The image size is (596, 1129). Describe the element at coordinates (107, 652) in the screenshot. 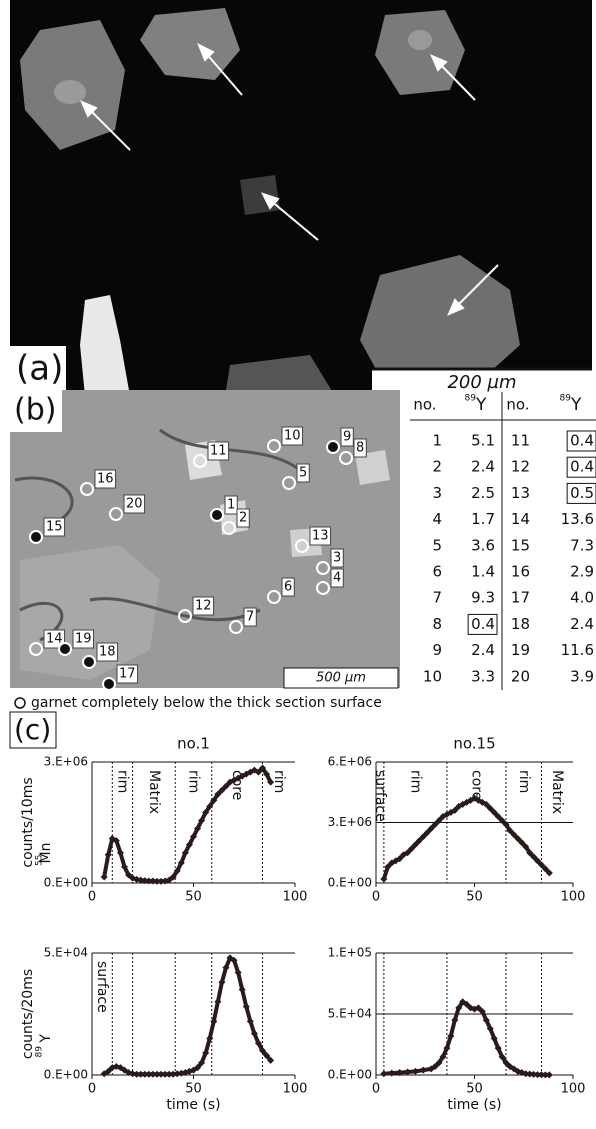

I see `point-label: 18` at that location.